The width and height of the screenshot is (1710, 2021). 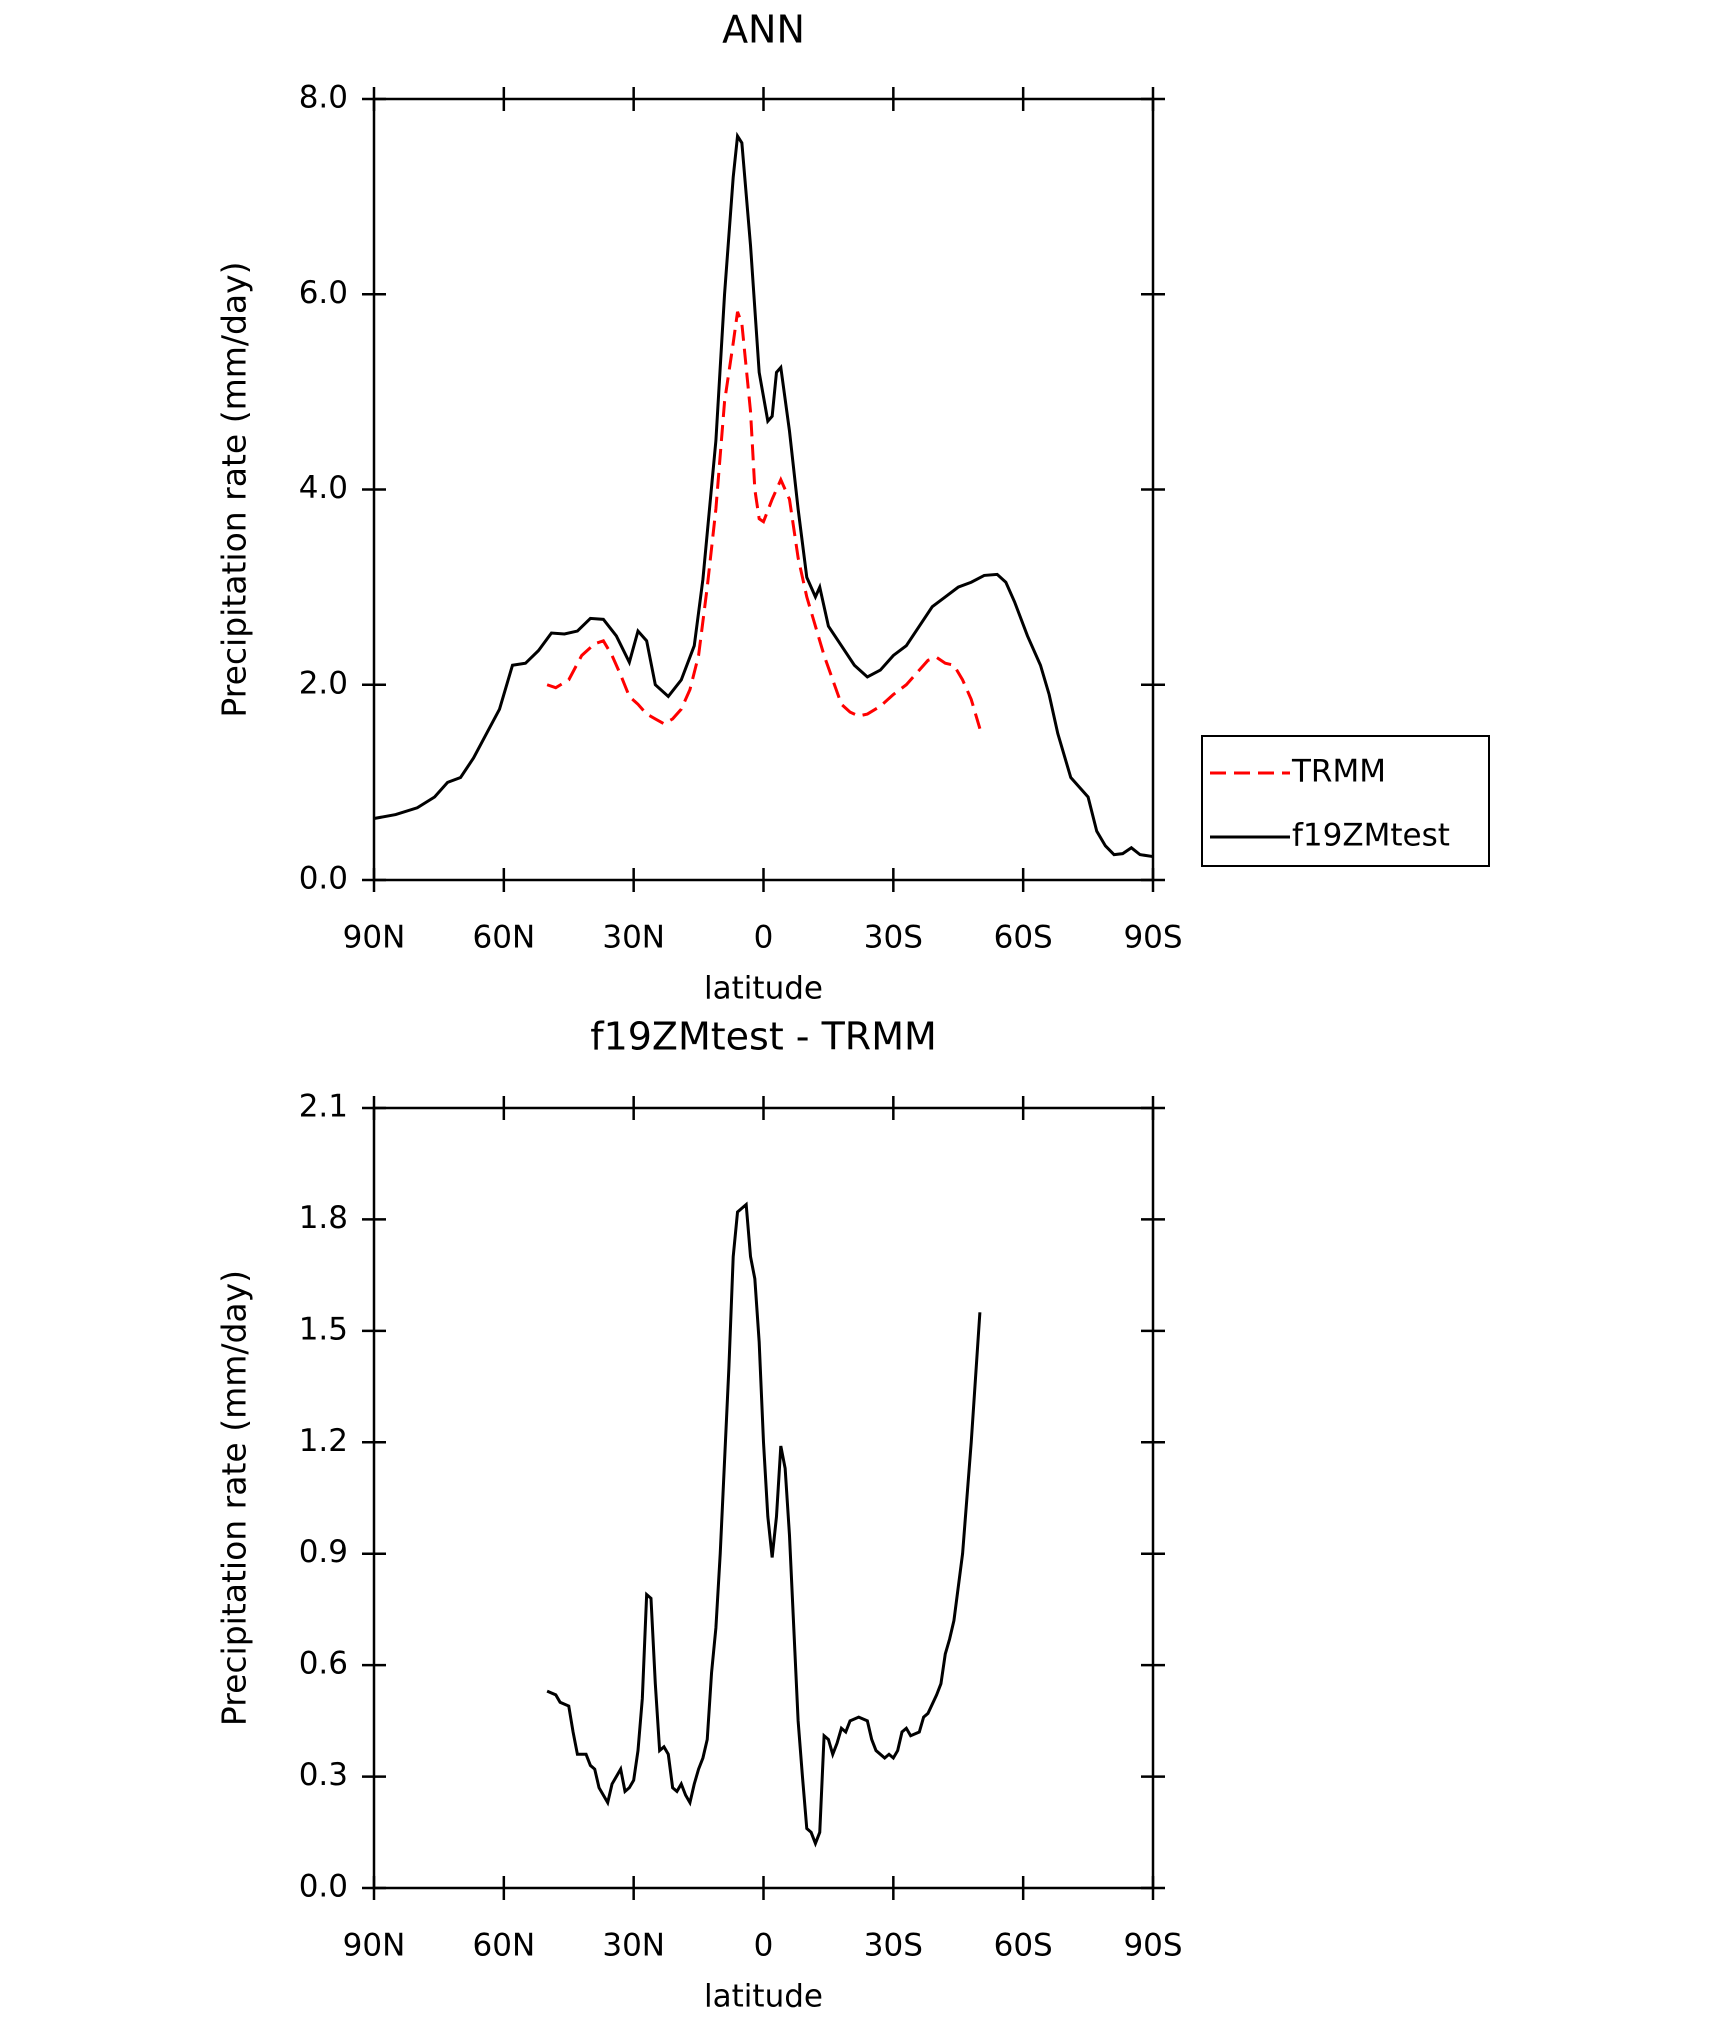 What do you see at coordinates (323, 1664) in the screenshot?
I see `y-tick-label: 0.6` at bounding box center [323, 1664].